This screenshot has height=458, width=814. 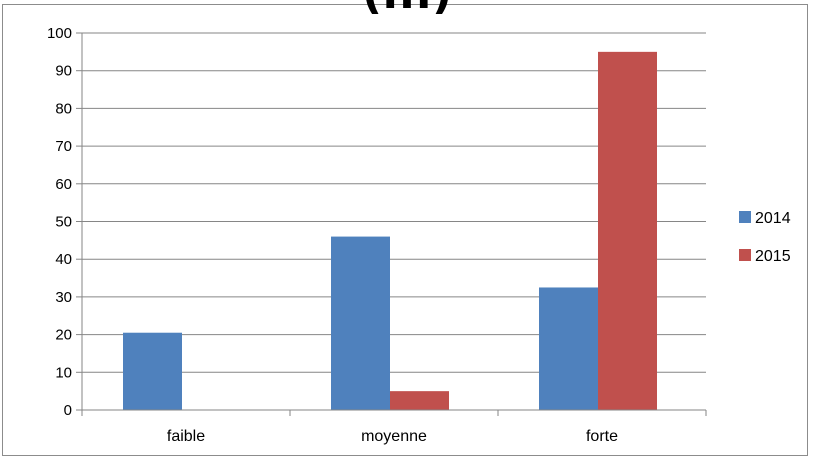 I want to click on chart-title: (...), so click(x=407, y=9).